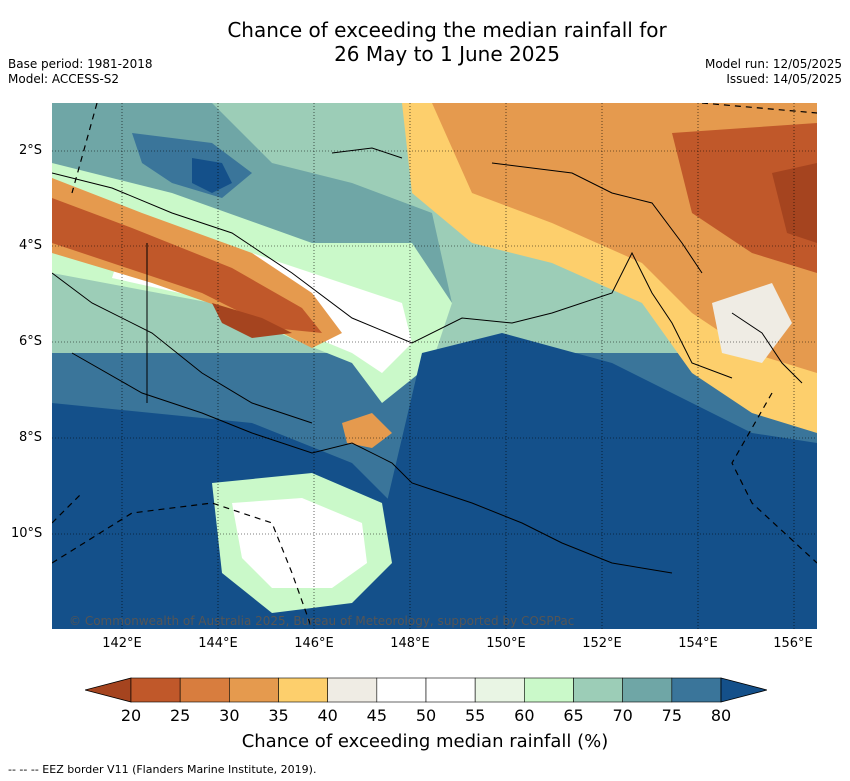 This screenshot has height=781, width=850. What do you see at coordinates (672, 715) in the screenshot?
I see `colorbar-tick-label: 75` at bounding box center [672, 715].